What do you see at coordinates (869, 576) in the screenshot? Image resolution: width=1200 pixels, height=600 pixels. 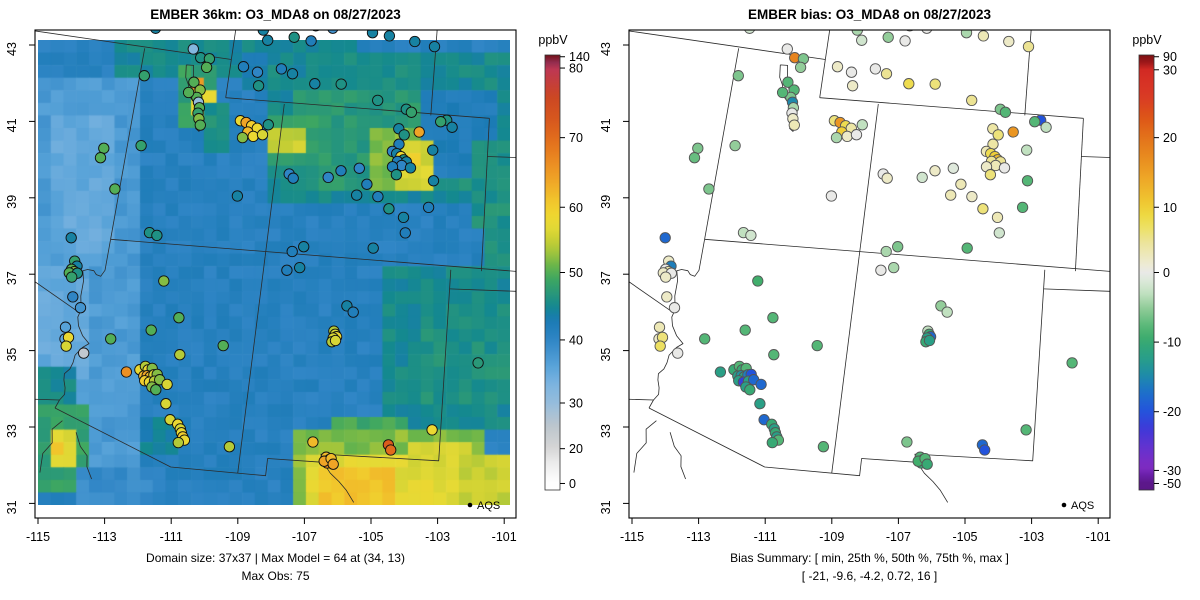 I see `right-footer-line2: [ -21, -9.6, -4.2, 0.72, 16 ]` at bounding box center [869, 576].